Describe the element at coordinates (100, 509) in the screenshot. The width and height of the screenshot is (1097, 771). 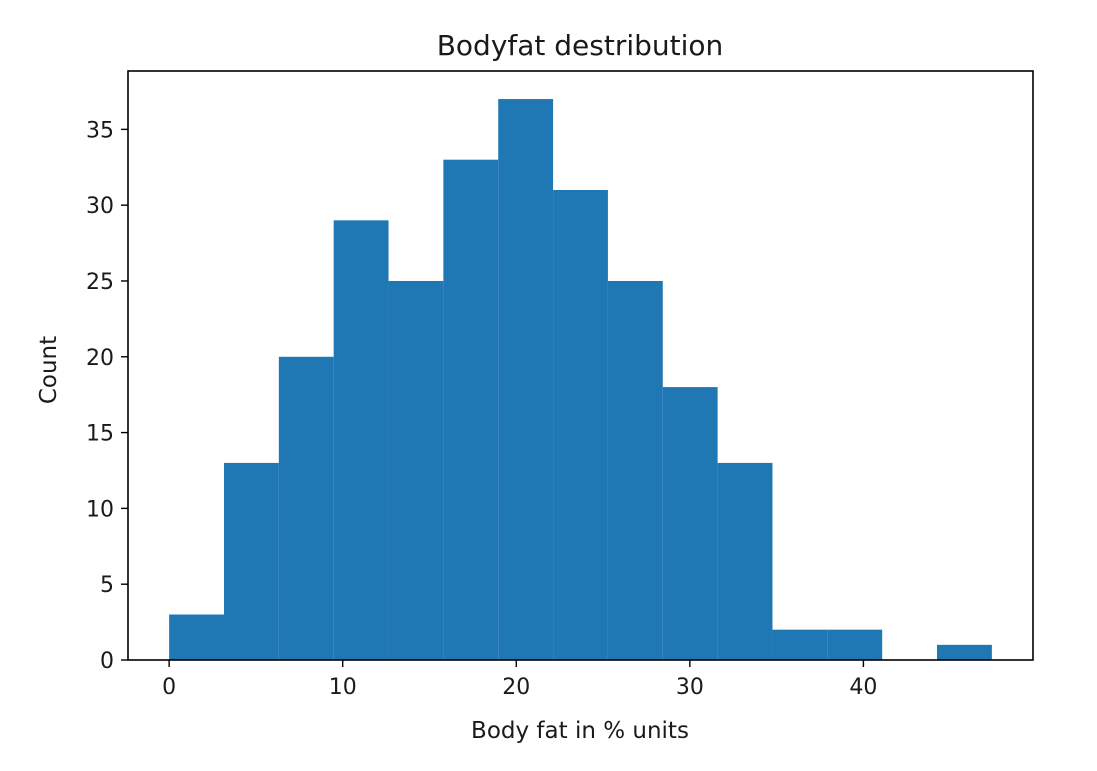
I see `y-tick-label: 10` at that location.